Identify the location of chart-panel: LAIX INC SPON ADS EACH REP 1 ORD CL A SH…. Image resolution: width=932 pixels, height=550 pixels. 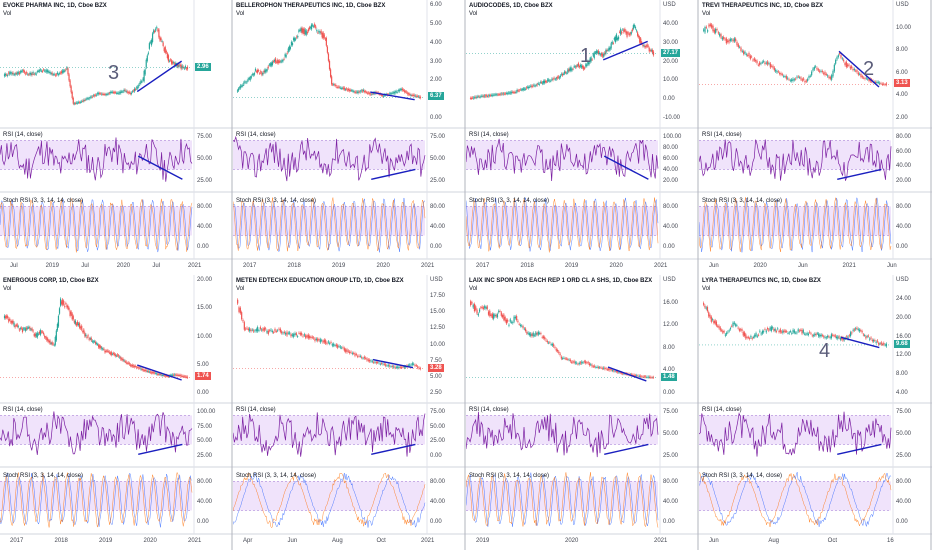
(582, 412).